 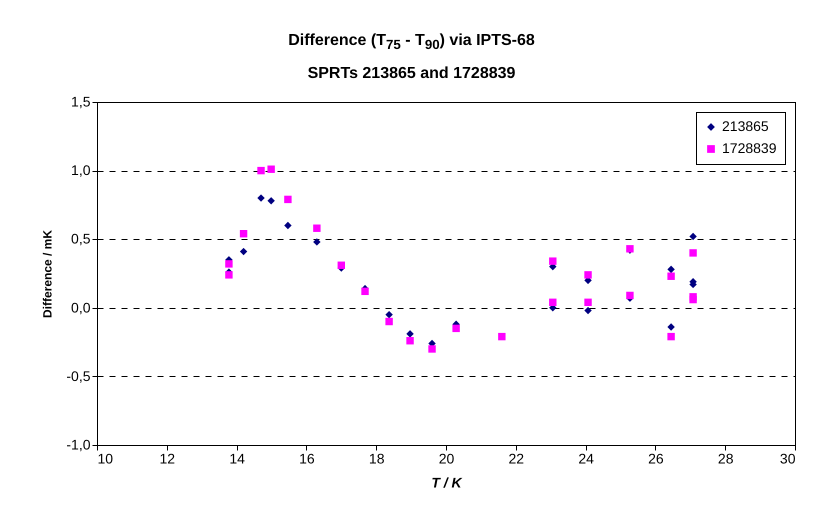 I want to click on chart-subtitle: SPRTs 213865 and 1728839, so click(x=411, y=74).